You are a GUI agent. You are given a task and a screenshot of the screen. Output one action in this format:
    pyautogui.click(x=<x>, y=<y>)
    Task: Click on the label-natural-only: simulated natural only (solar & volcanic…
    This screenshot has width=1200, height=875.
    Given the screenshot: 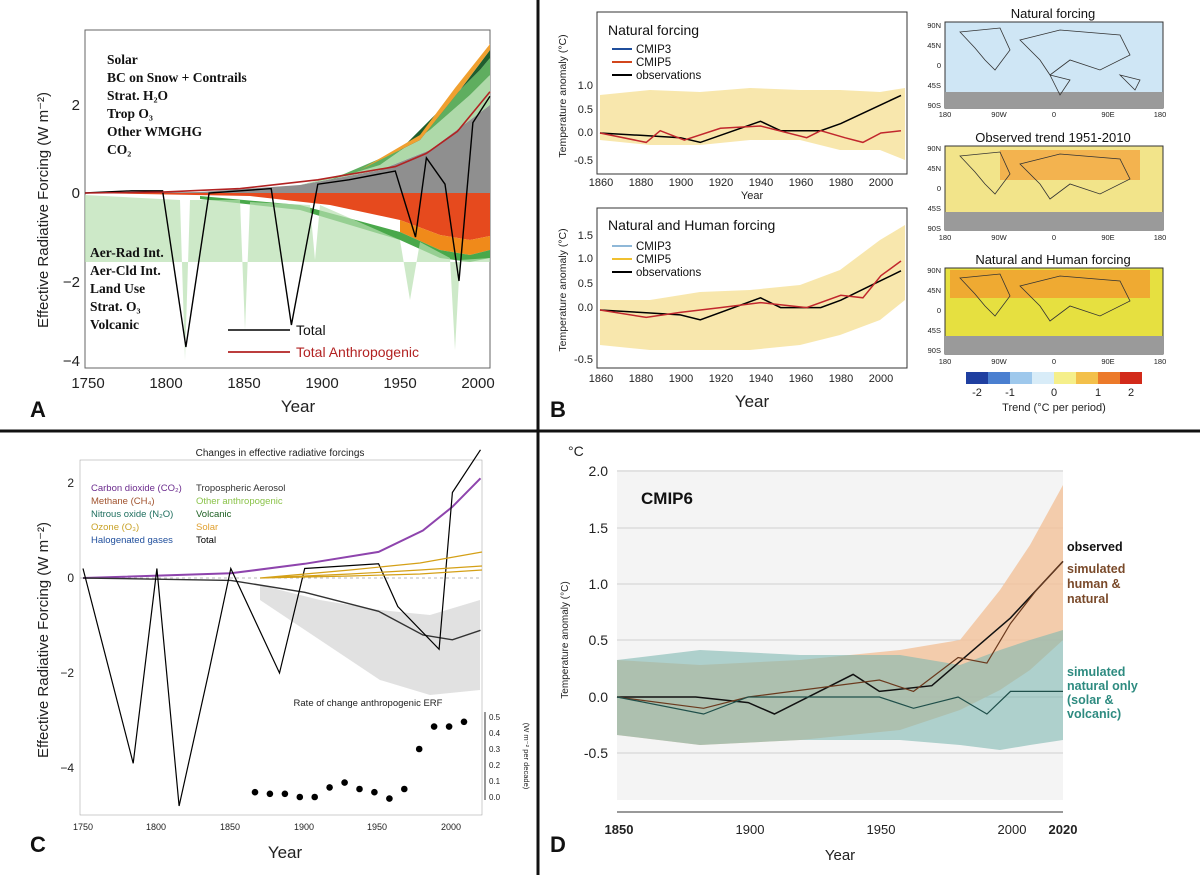 What is the action you would take?
    pyautogui.click(x=1102, y=693)
    